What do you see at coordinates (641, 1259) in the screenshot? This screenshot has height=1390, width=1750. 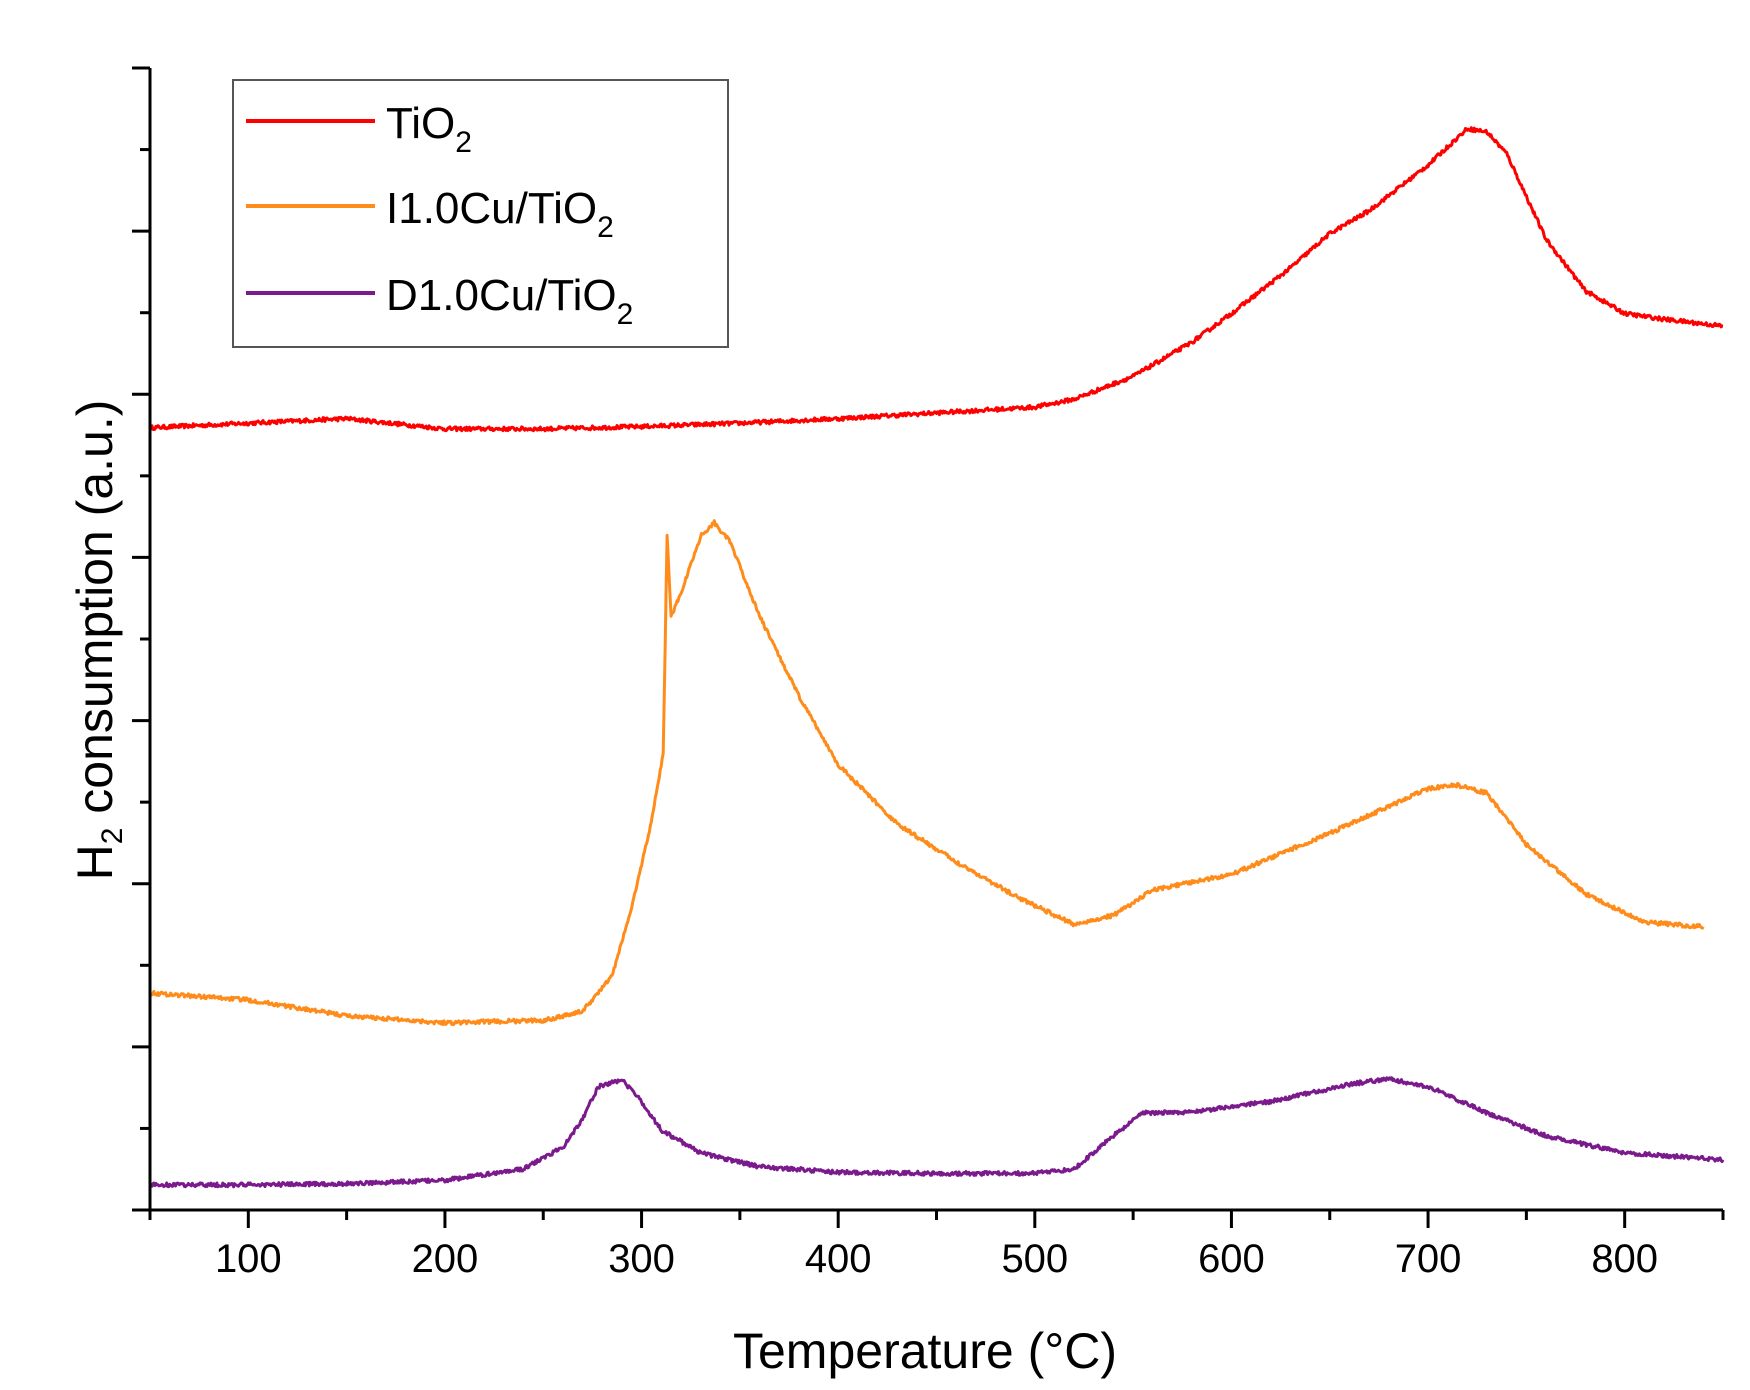 I see `x-tick-label: 300` at bounding box center [641, 1259].